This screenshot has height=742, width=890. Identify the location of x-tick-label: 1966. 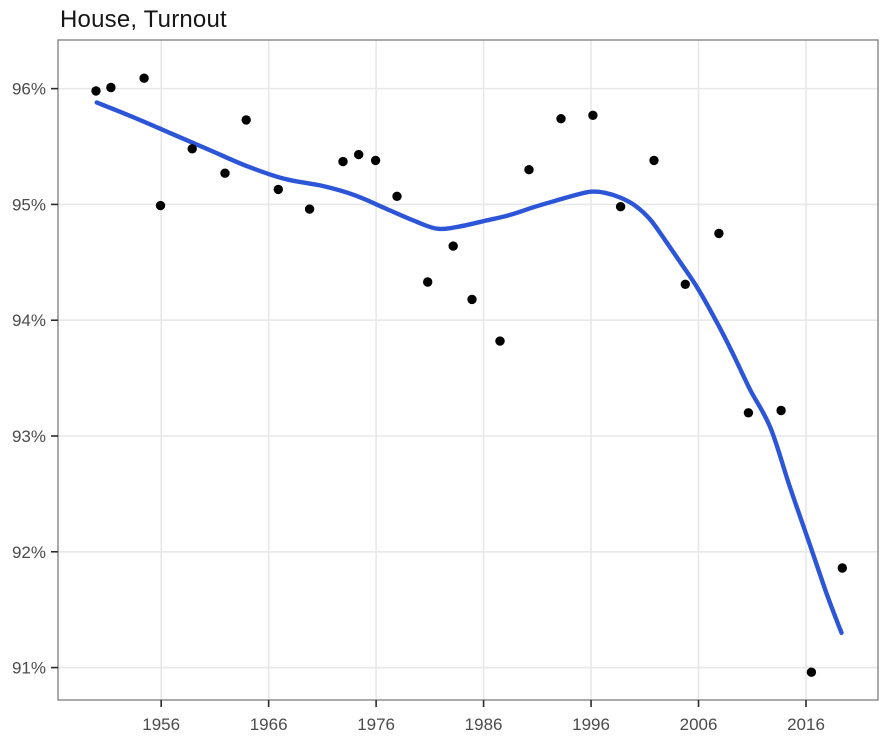
(269, 724).